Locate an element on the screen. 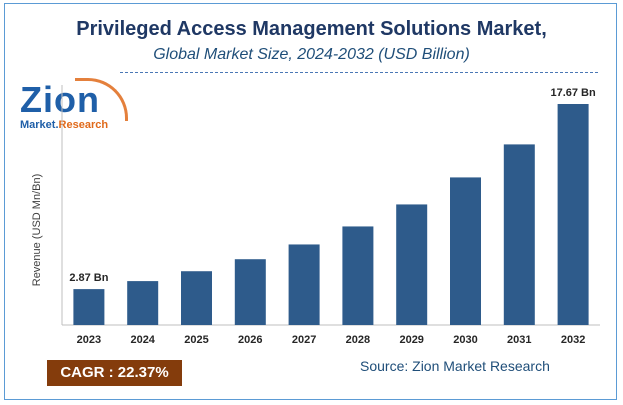 Image resolution: width=623 pixels, height=405 pixels. bar-2029 is located at coordinates (412, 264).